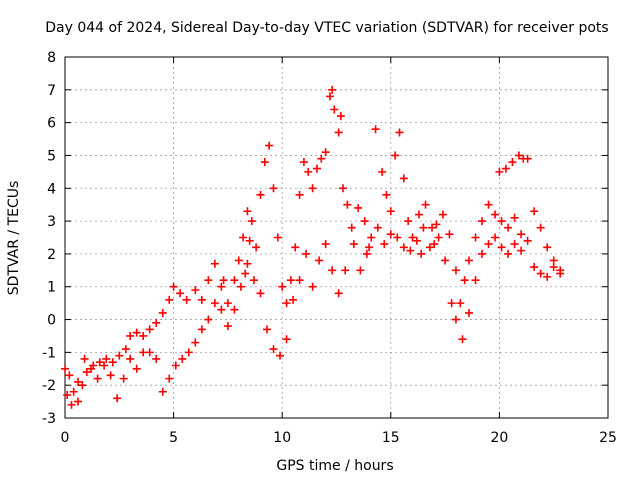 The image size is (640, 480). I want to click on y-tick-label: -3, so click(49, 419).